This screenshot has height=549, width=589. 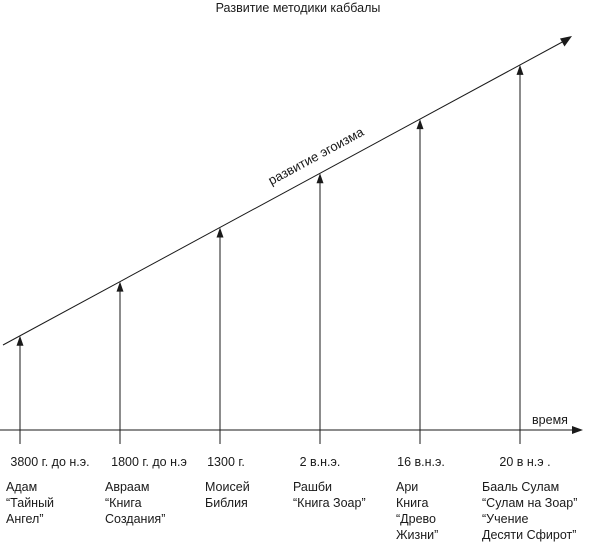 I want to click on milestone-description-line: Адам, so click(x=21, y=487).